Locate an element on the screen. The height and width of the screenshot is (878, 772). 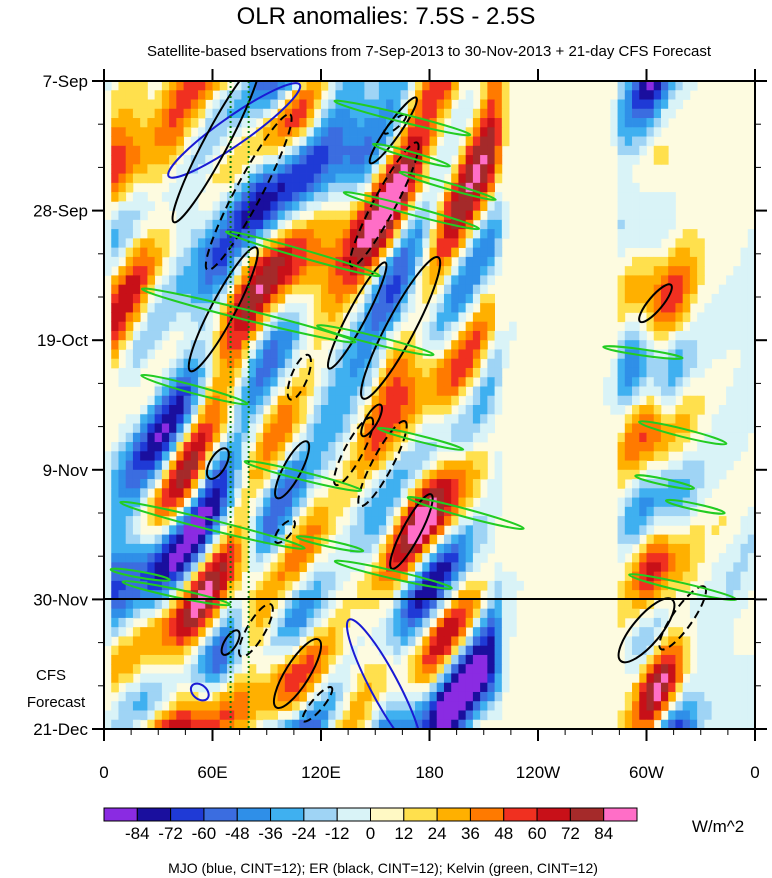
colorbar-label: -84 is located at coordinates (137, 833).